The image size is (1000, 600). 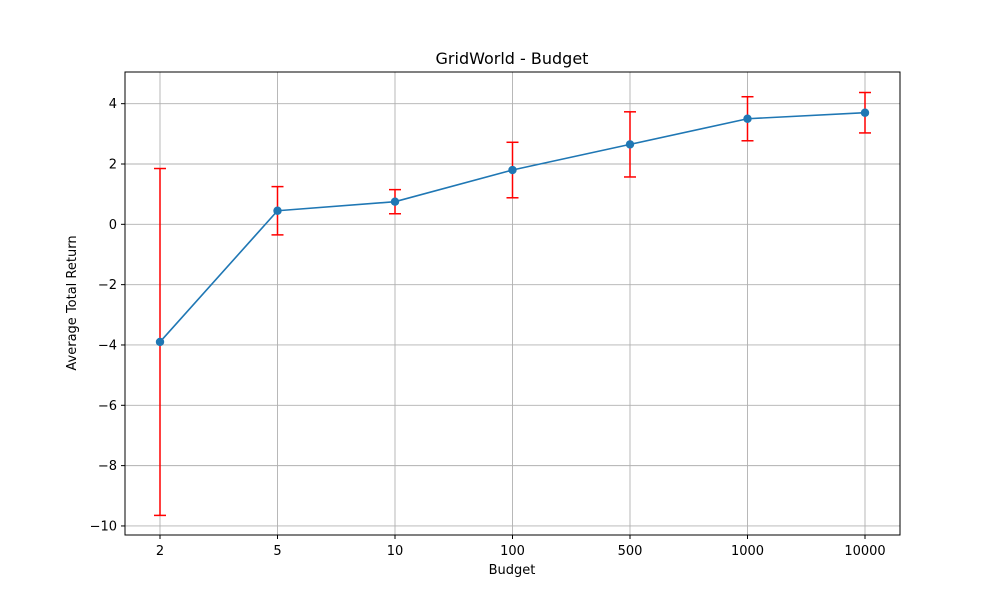 I want to click on x-tick-label: 10000, so click(x=864, y=551).